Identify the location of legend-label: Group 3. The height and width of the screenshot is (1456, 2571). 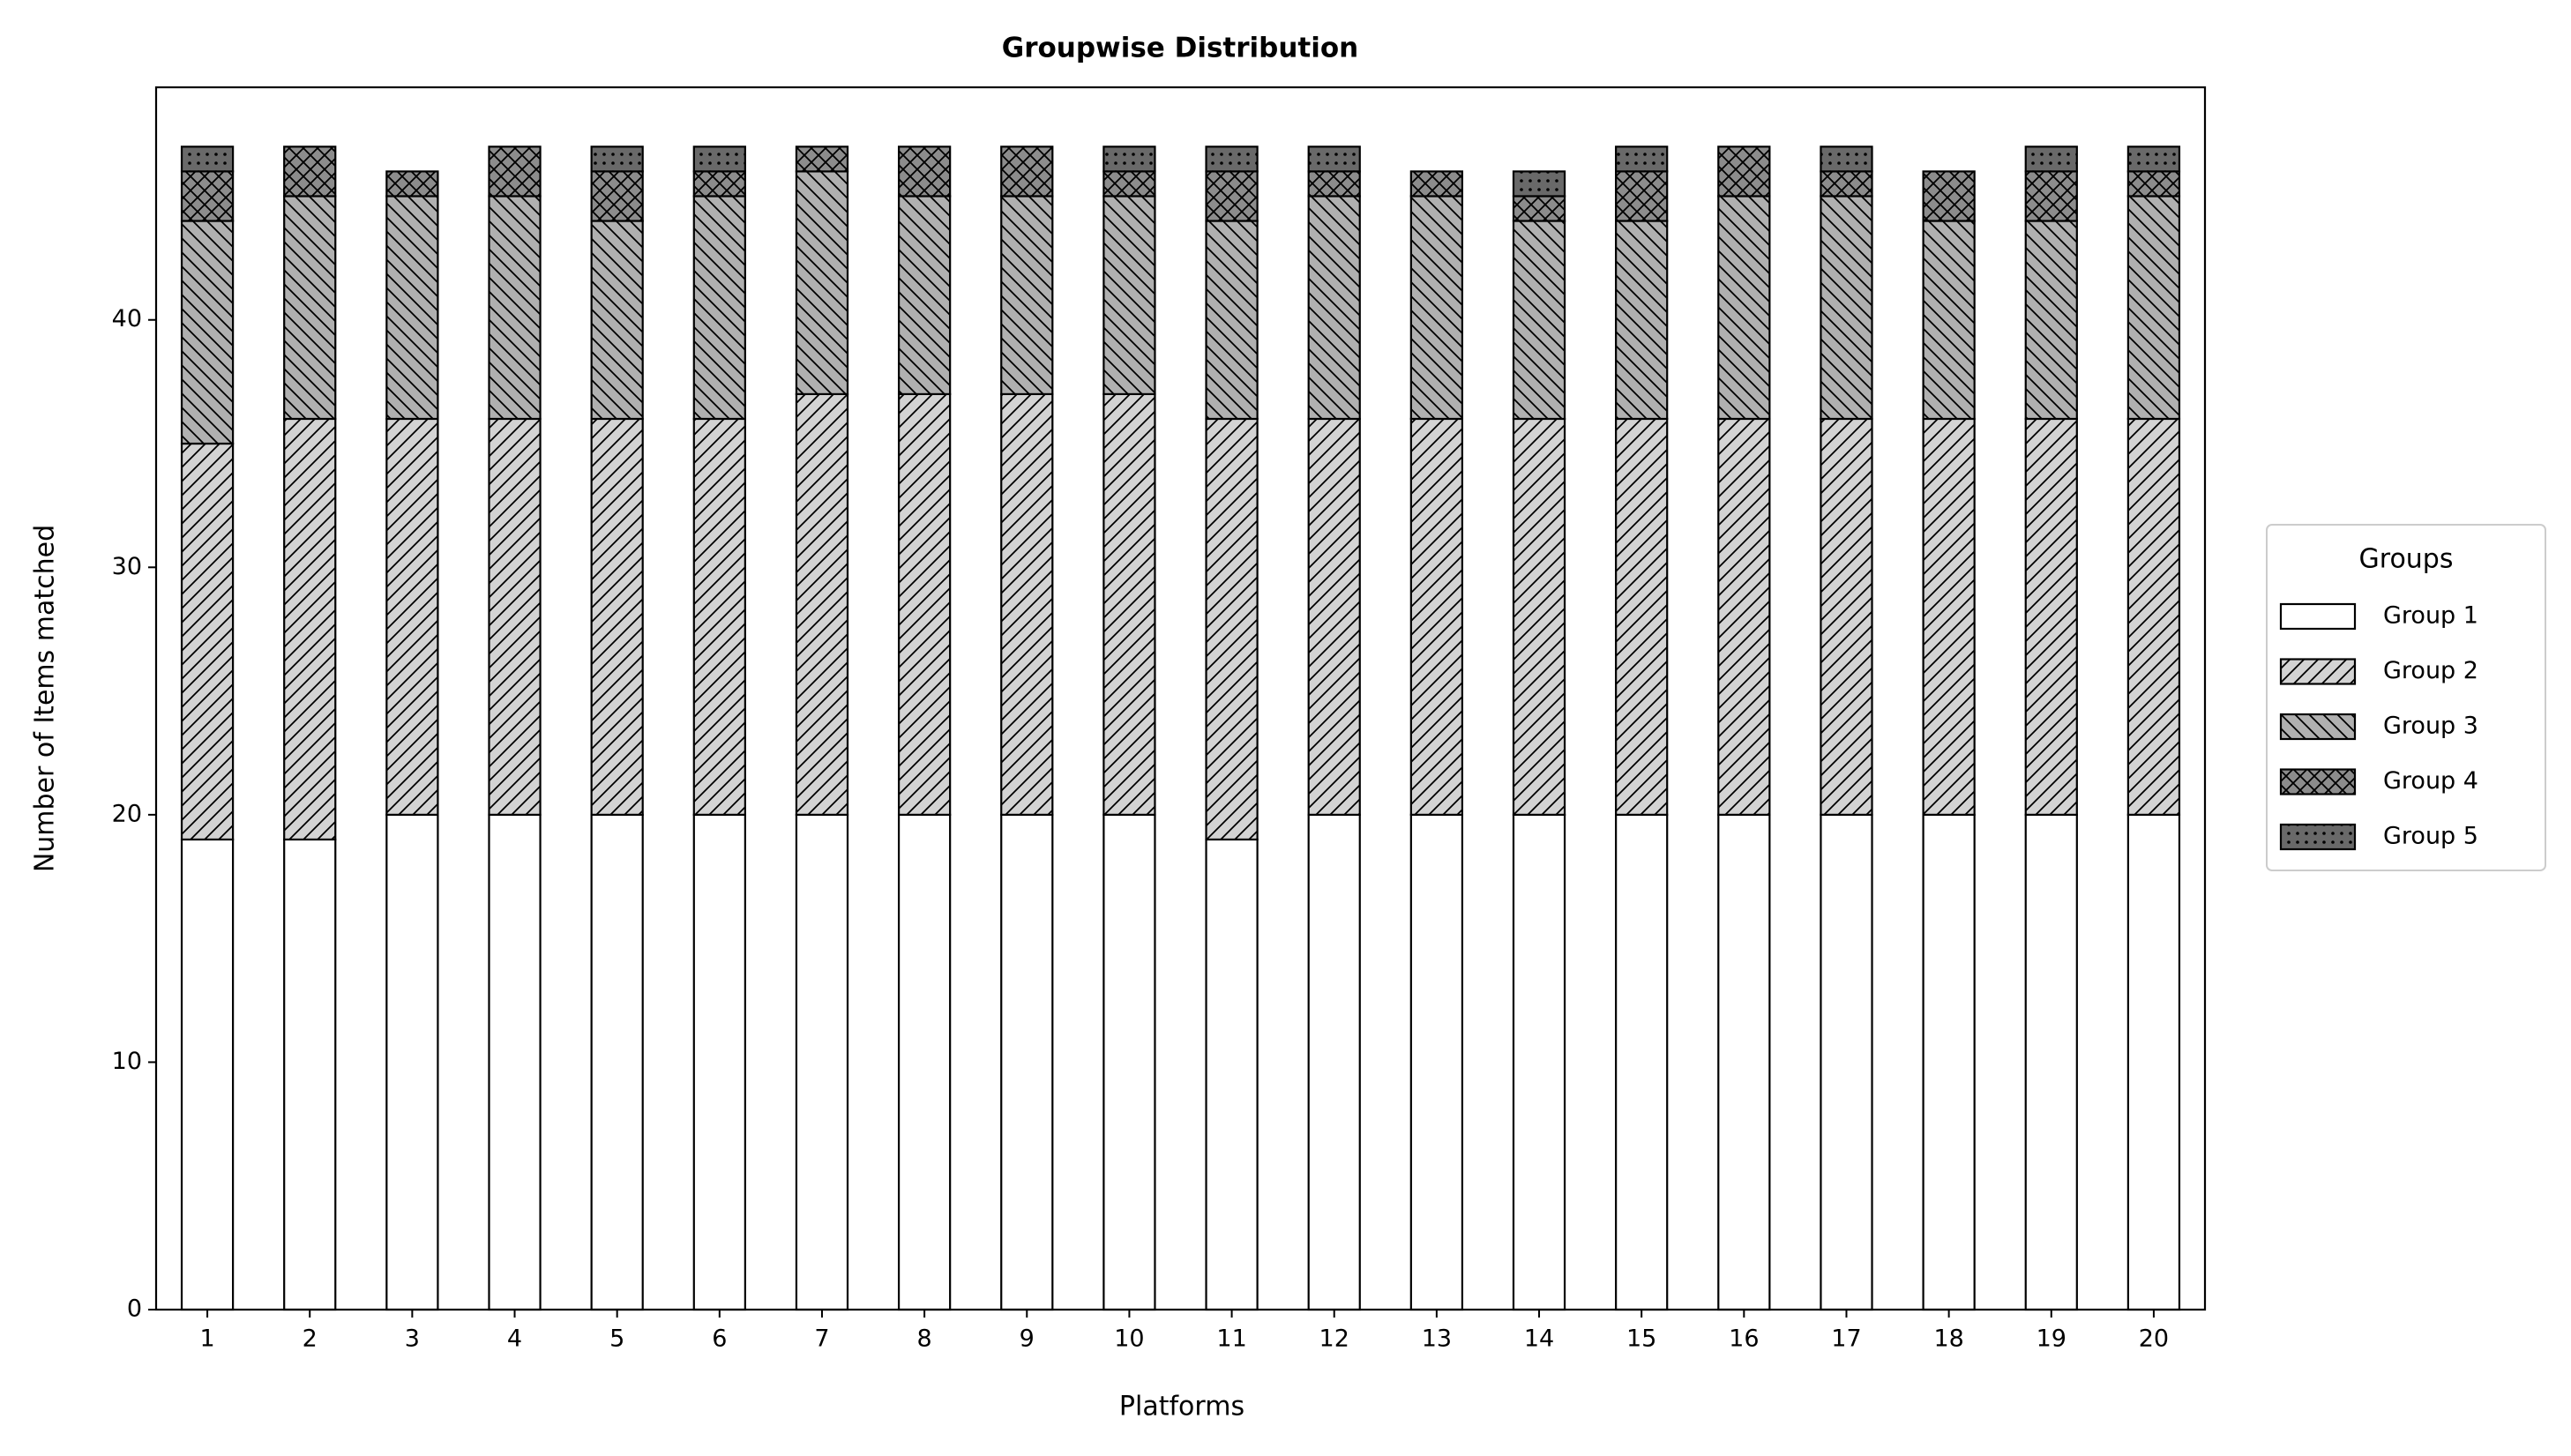
(2430, 726).